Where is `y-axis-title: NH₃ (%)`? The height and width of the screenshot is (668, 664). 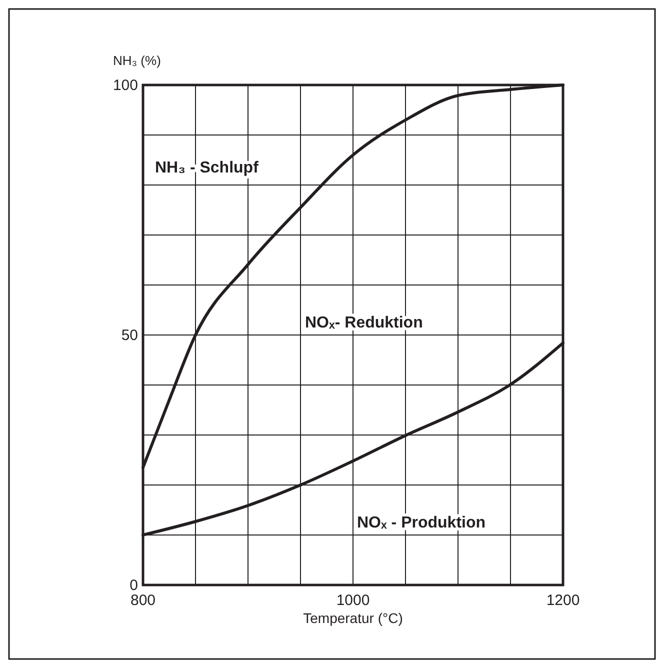 y-axis-title: NH₃ (%) is located at coordinates (137, 60).